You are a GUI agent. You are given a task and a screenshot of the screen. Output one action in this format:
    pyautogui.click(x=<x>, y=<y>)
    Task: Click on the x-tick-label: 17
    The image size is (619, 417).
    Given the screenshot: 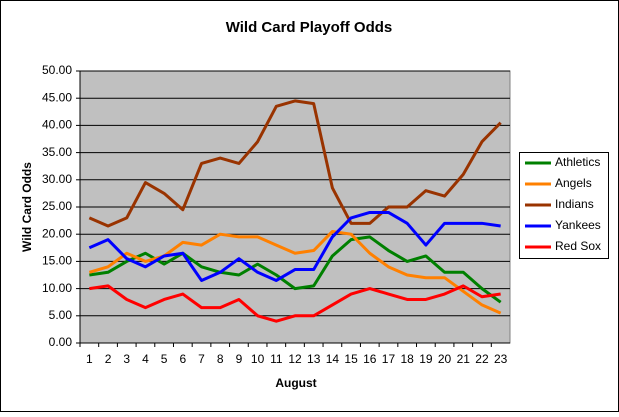 What is the action you would take?
    pyautogui.click(x=389, y=359)
    